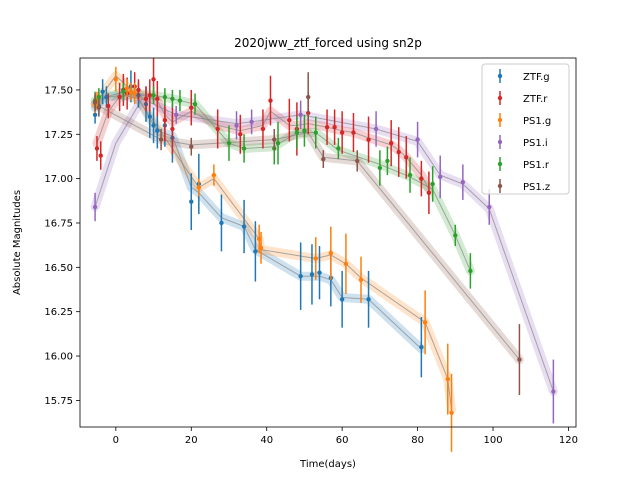  What do you see at coordinates (500, 142) in the screenshot?
I see `legend-marker-ps1-i` at bounding box center [500, 142].